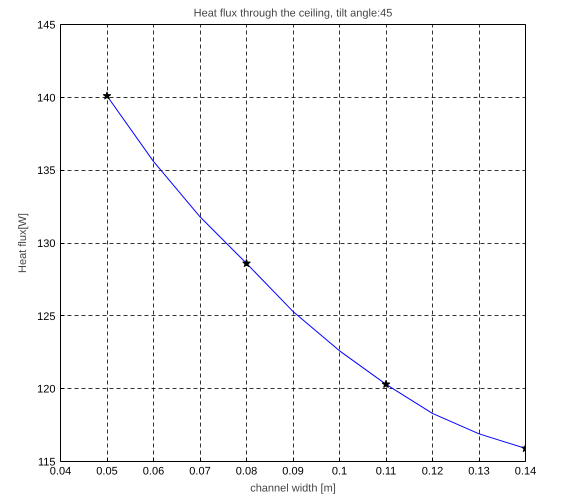  What do you see at coordinates (46, 244) in the screenshot?
I see `y-tick-label: 130` at bounding box center [46, 244].